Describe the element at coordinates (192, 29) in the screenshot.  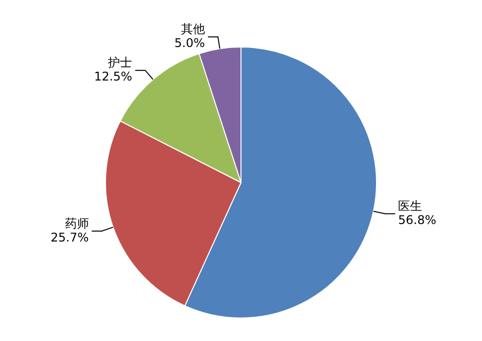
I see `slice-label: 其他` at that location.